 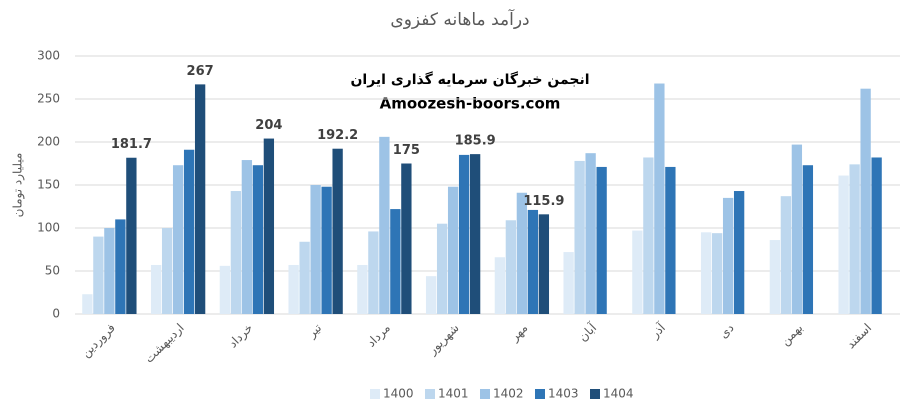 I want to click on legend-label: 1402, so click(x=508, y=394).